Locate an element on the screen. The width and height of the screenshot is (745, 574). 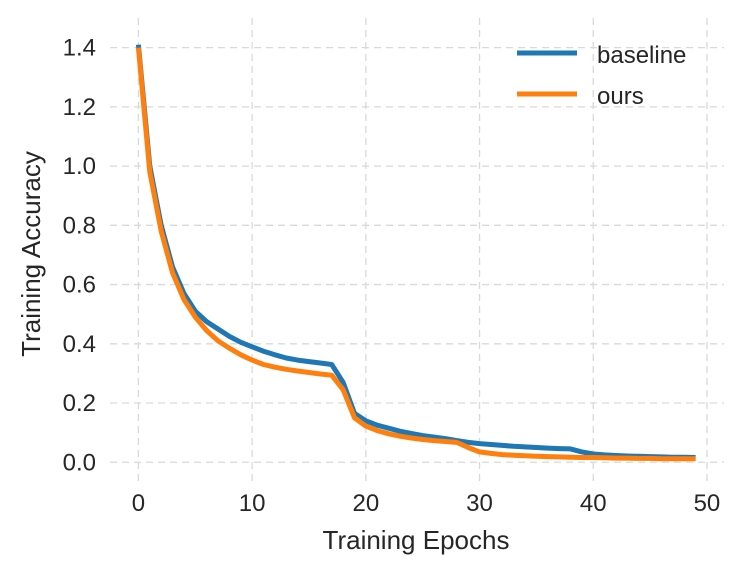
y-tick-label: 0.0 is located at coordinates (79, 462).